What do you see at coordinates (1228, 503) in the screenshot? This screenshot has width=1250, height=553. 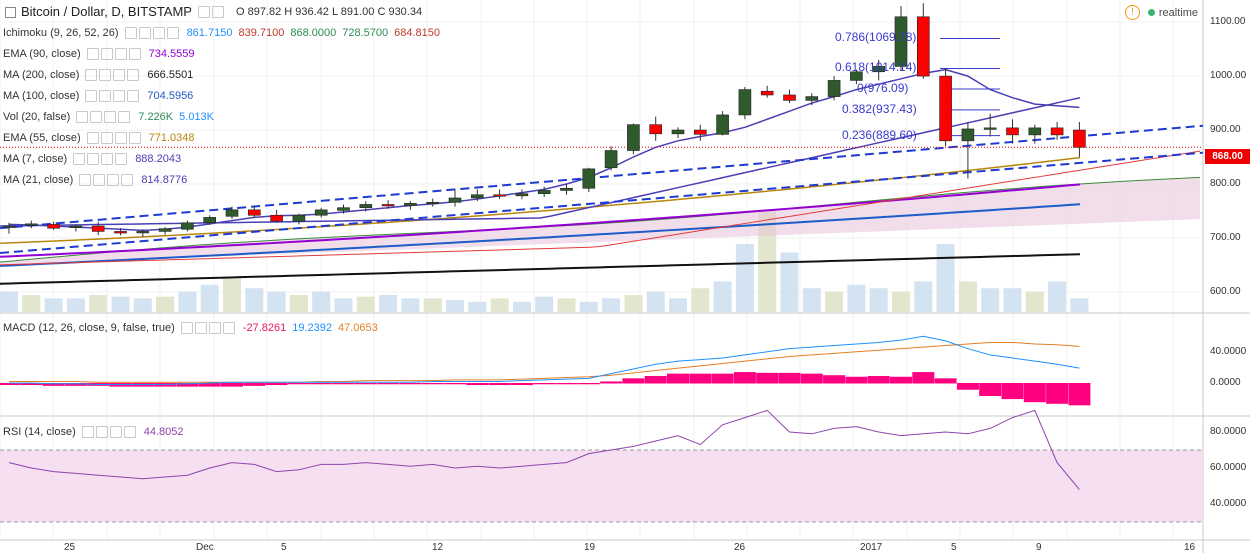 I see `rsi-axis-label: 40.0000` at bounding box center [1228, 503].